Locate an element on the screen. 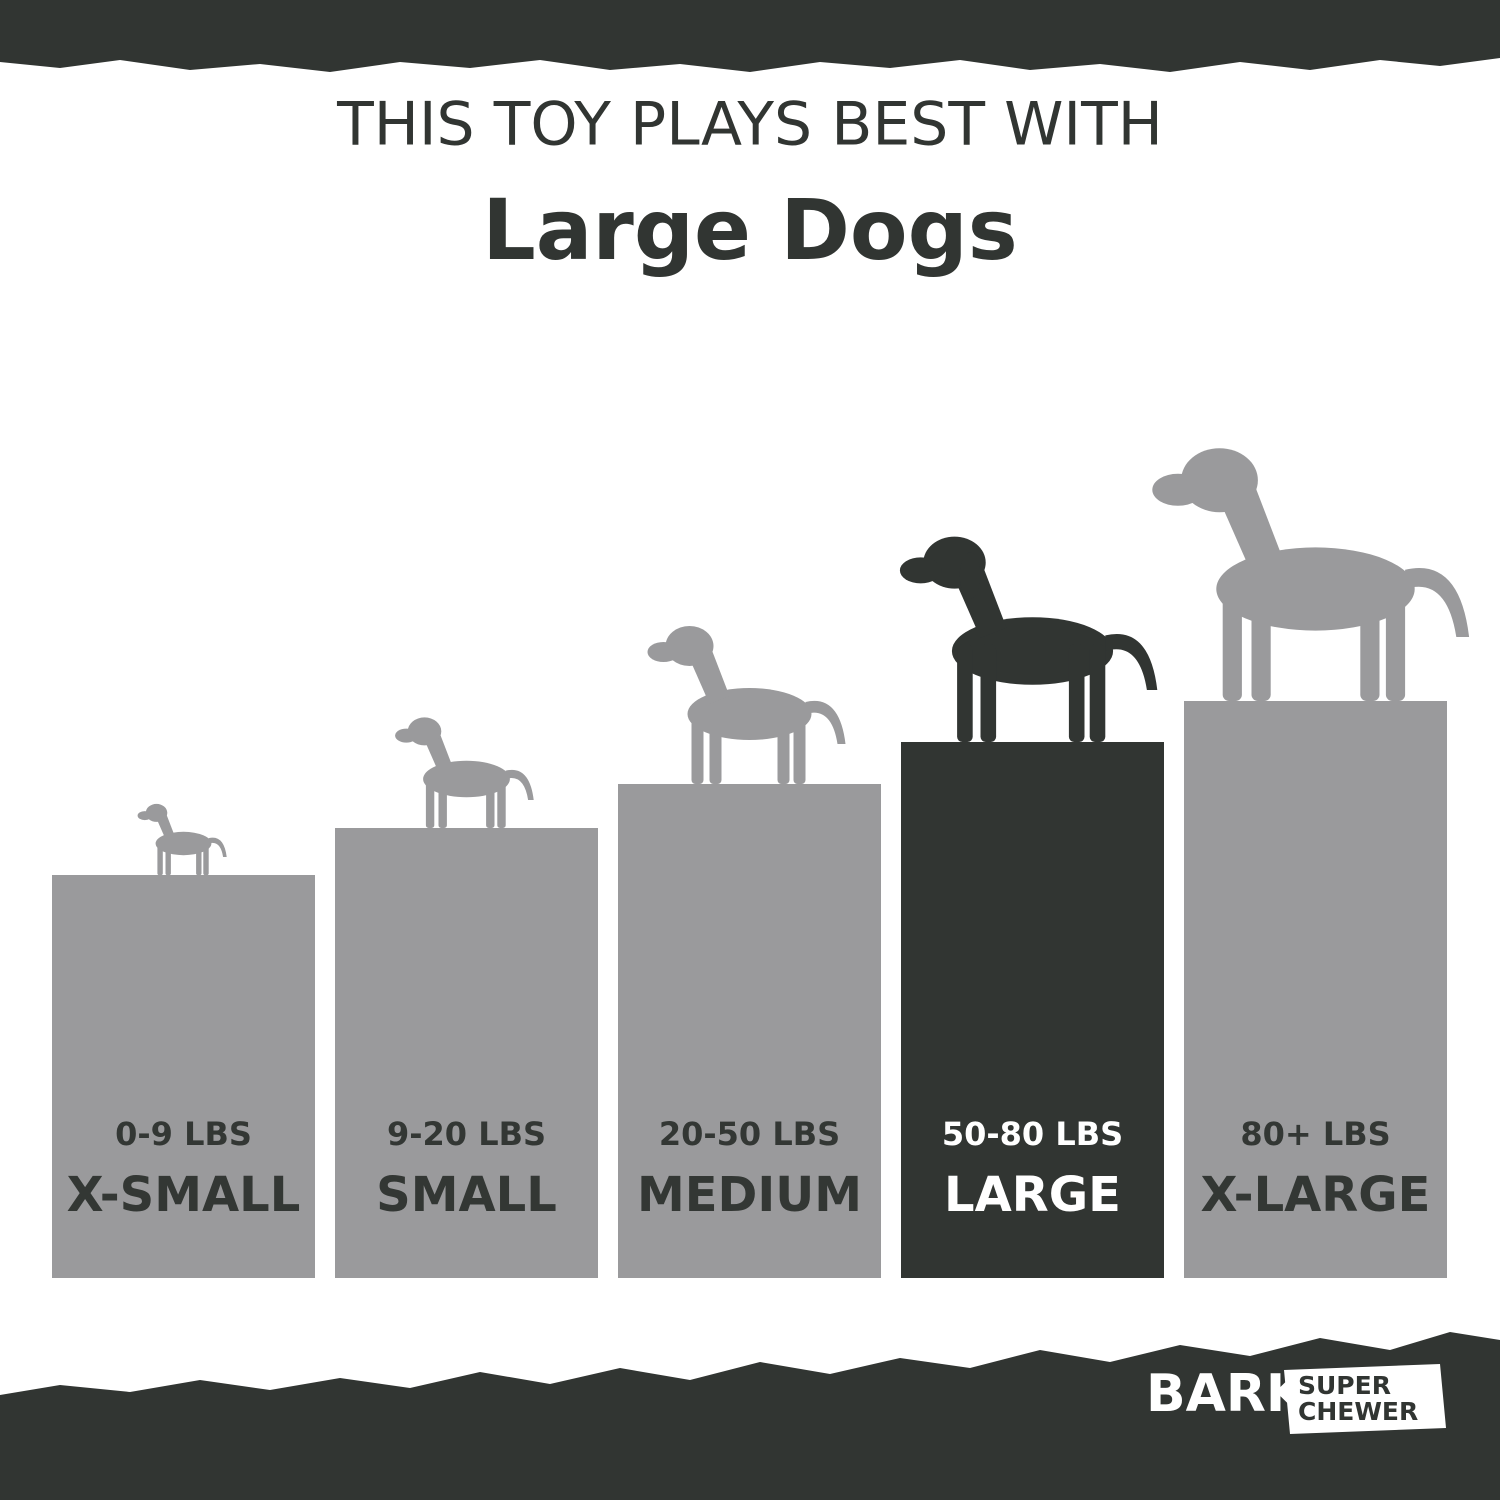 This screenshot has width=1500, height=1500. logo: BARK SUPER CHEWER is located at coordinates (1296, 1399).